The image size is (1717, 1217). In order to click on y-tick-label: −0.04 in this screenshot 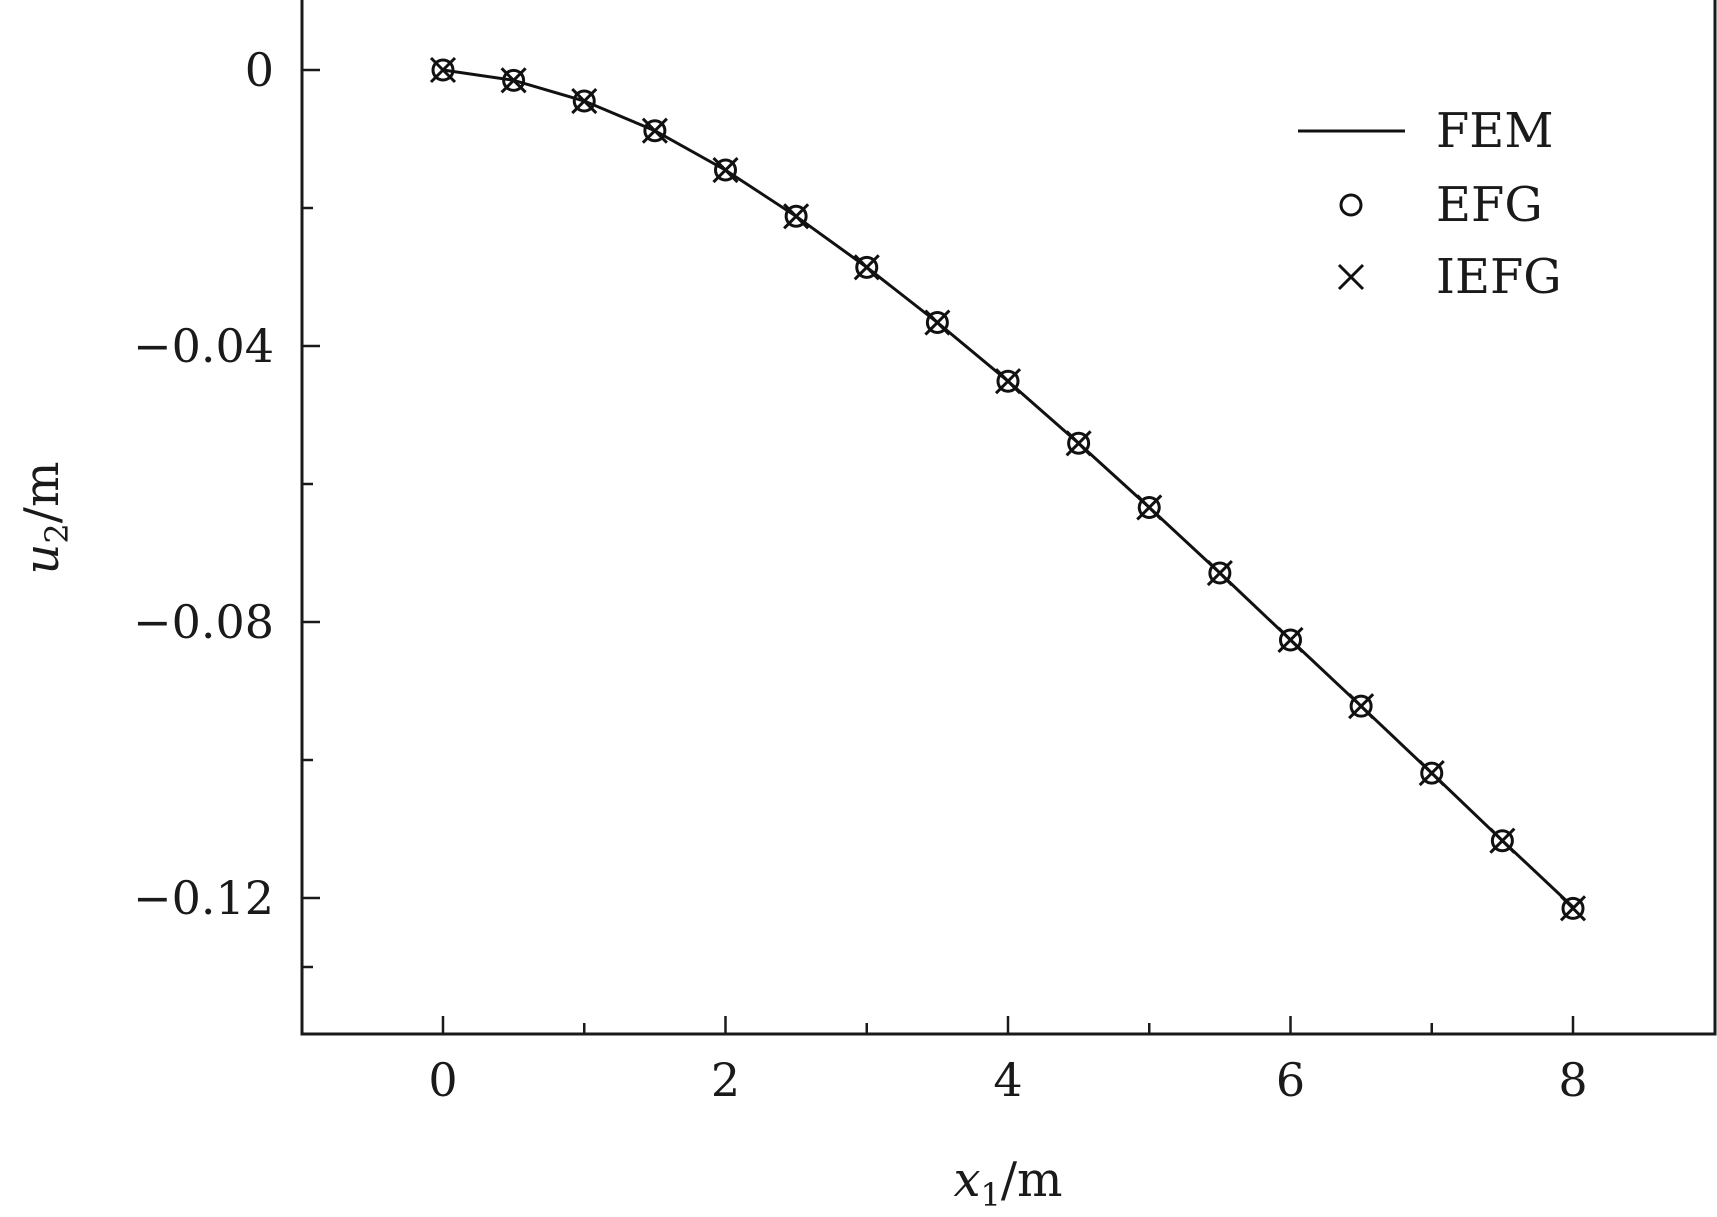, I will do `click(203, 346)`.